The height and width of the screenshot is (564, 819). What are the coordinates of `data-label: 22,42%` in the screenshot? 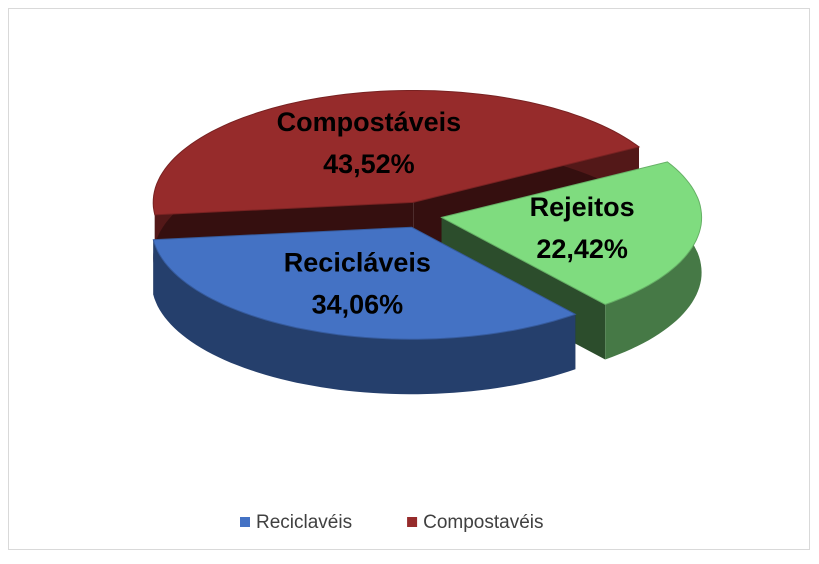 It's located at (582, 249).